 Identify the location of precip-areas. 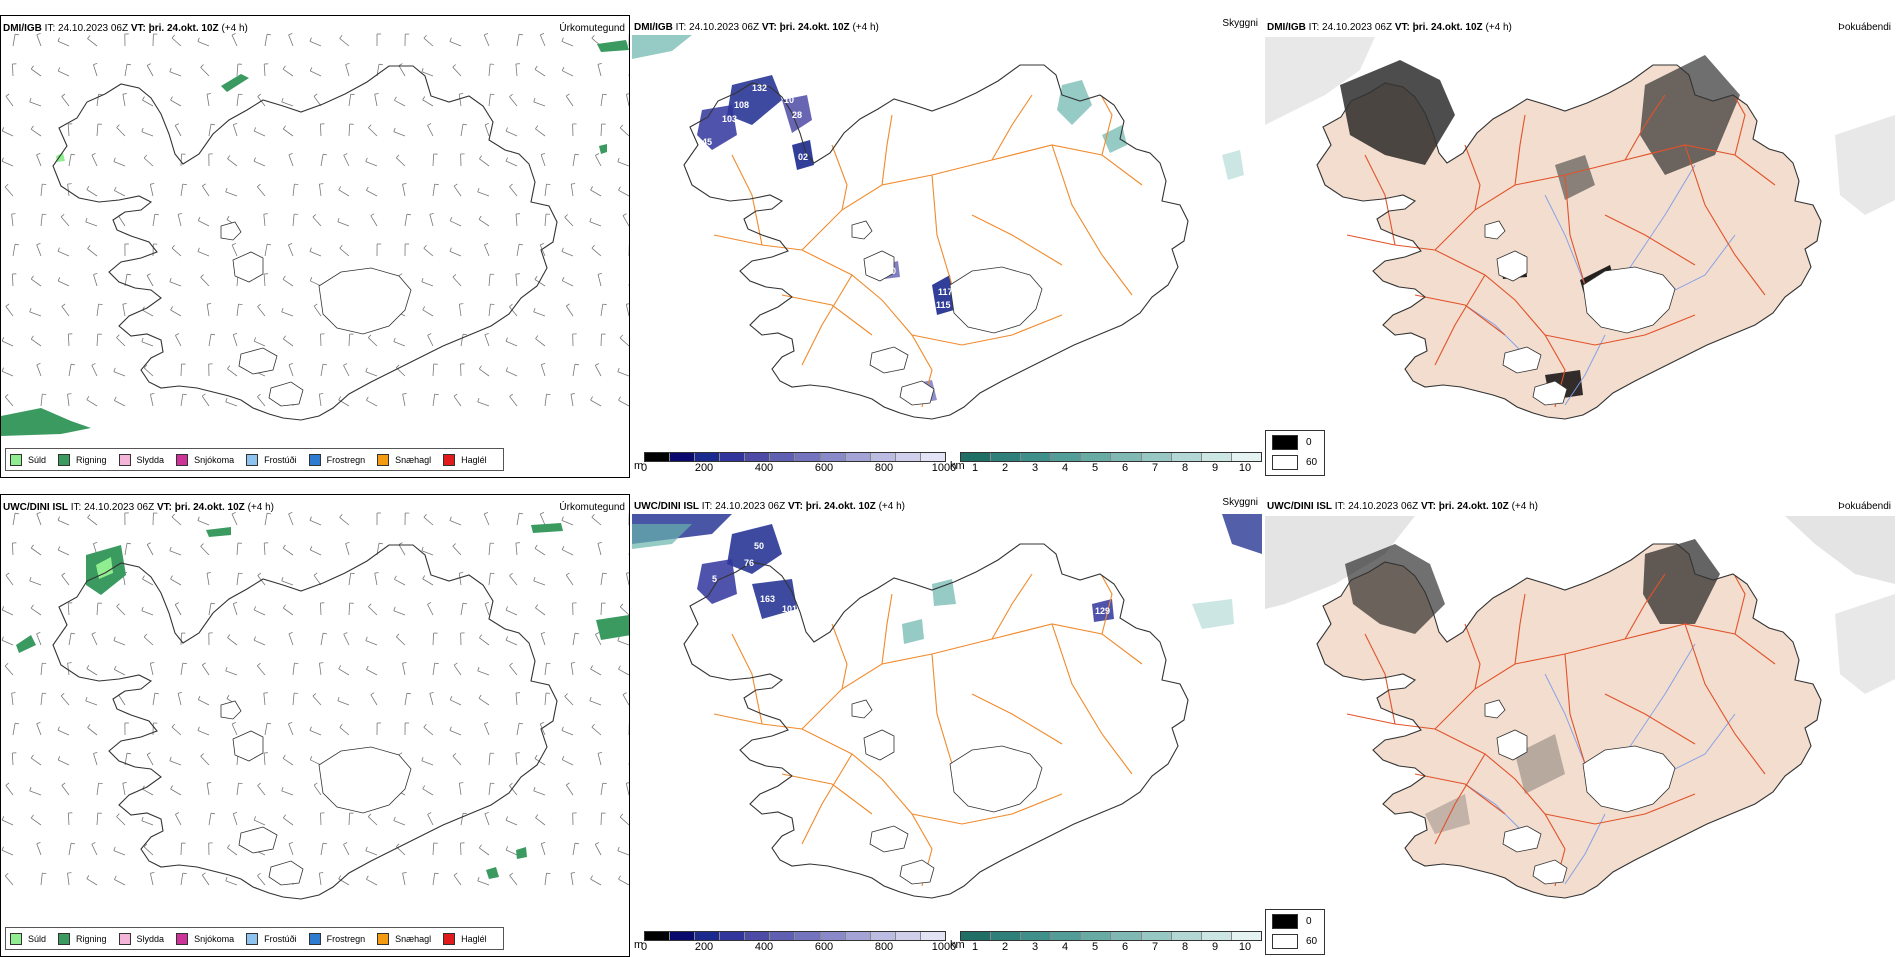
(323, 701).